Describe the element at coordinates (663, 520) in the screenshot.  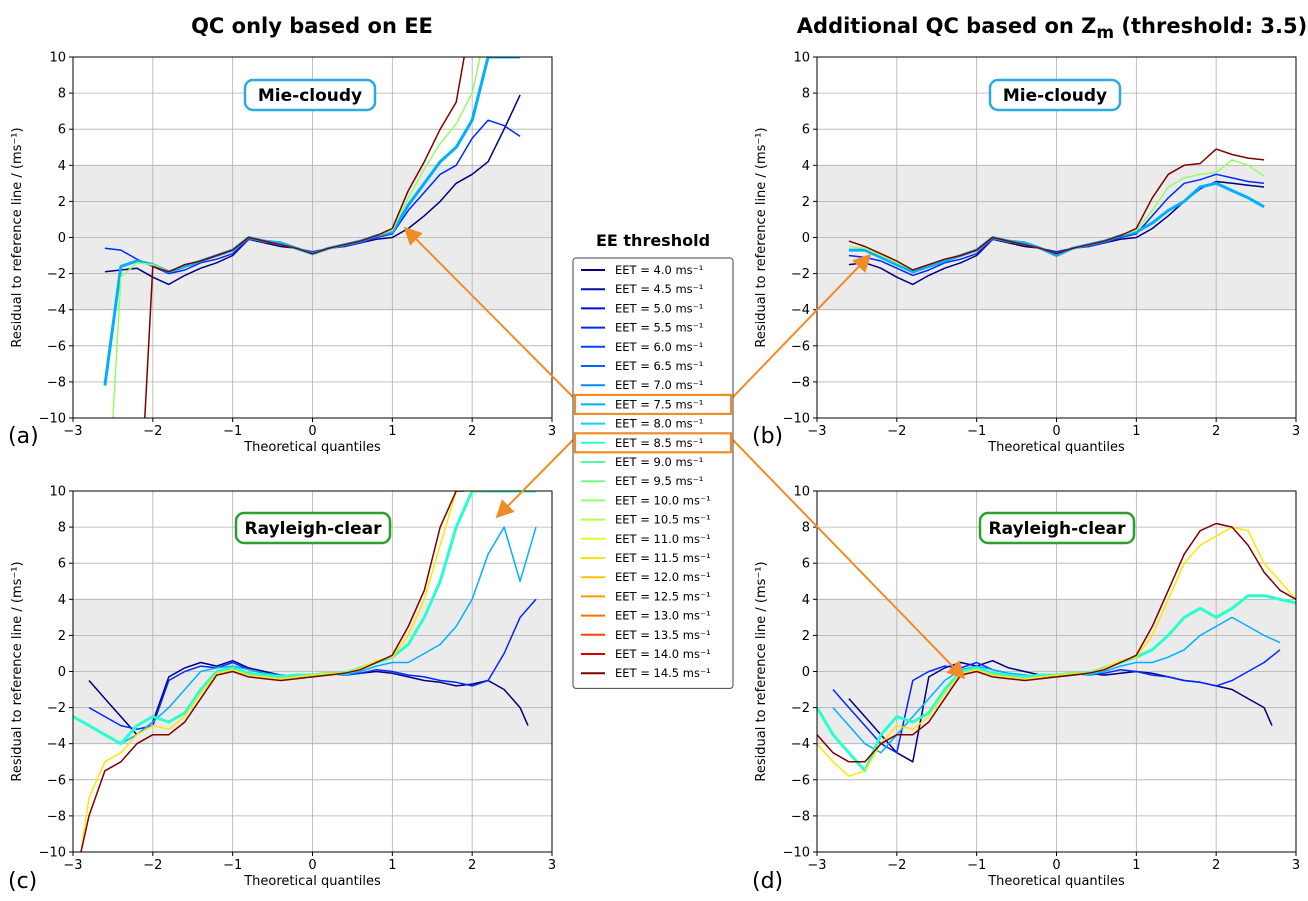
I see `legend-entry: EET = 10.5 ms⁻¹` at that location.